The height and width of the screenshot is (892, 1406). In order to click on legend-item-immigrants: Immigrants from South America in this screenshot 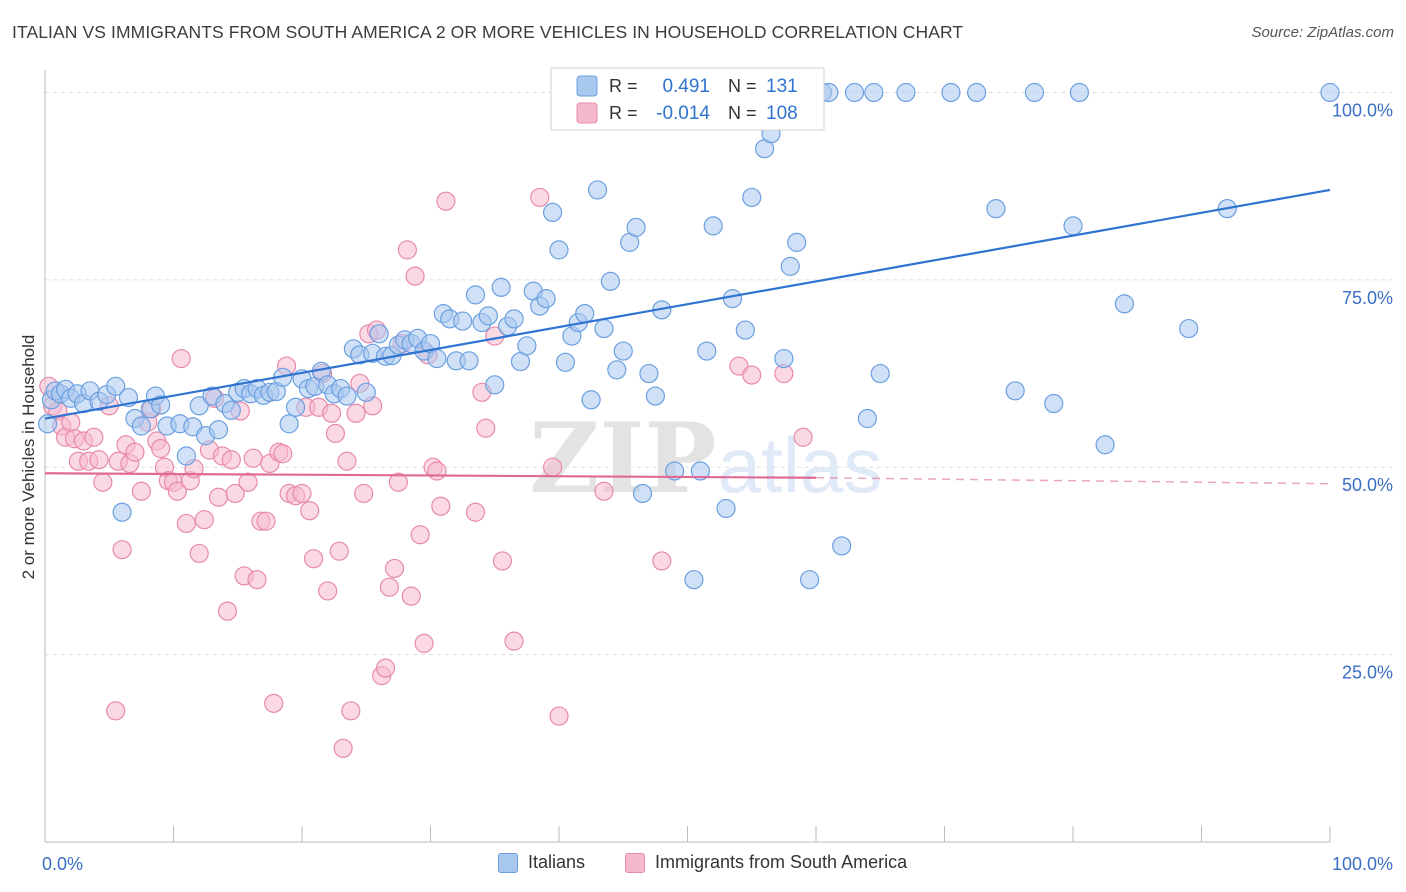, I will do `click(766, 862)`.